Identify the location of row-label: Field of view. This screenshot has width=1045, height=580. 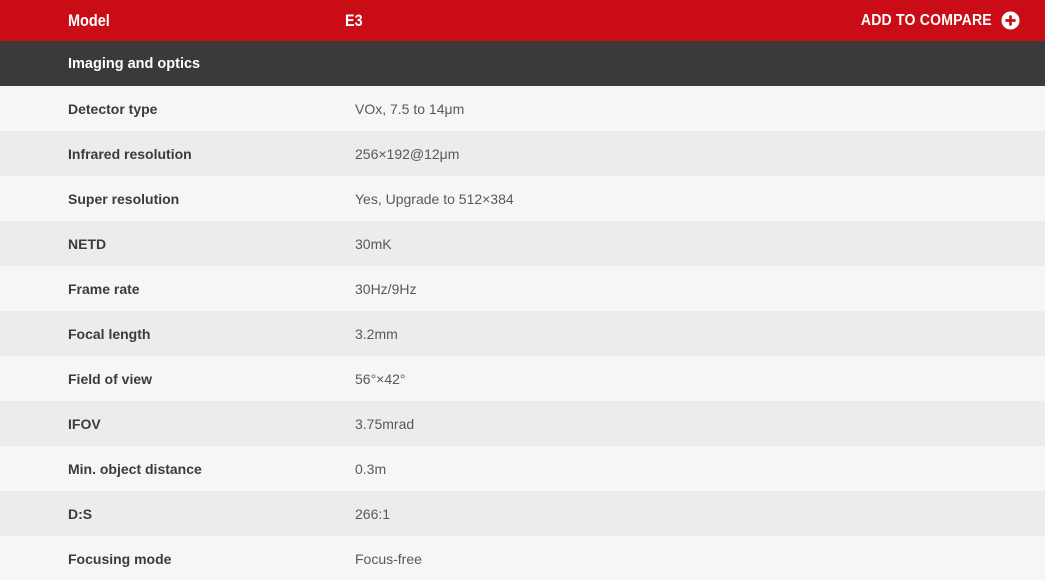
(110, 378).